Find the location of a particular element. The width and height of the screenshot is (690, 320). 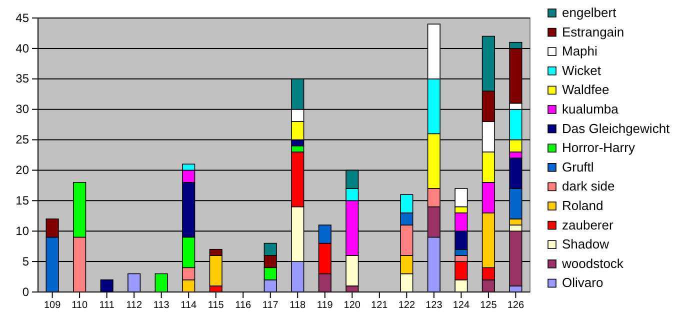

legend-label: zauberer is located at coordinates (588, 224).